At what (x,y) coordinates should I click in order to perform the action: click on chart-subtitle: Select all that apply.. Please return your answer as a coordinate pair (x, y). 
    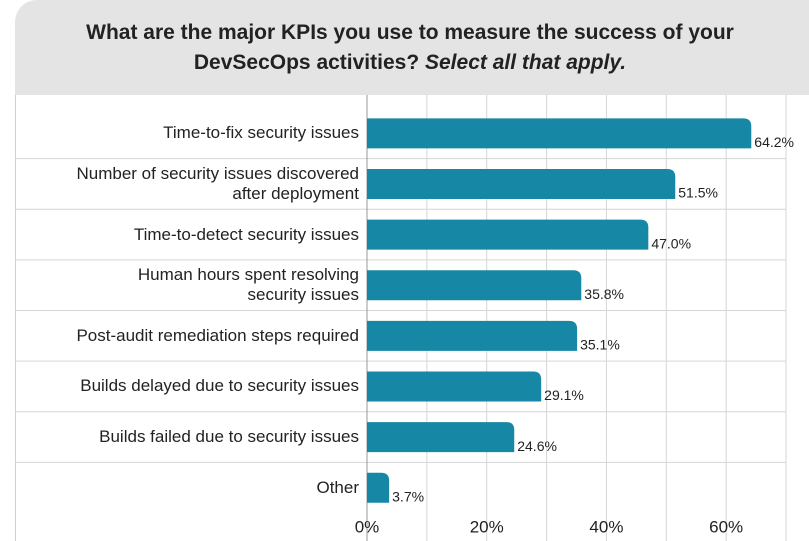
    Looking at the image, I should click on (526, 62).